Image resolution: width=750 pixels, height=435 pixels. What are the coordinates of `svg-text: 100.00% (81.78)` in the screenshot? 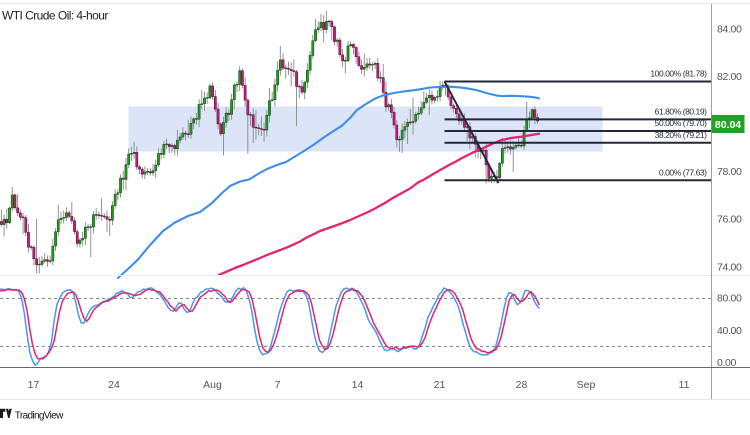 It's located at (678, 74).